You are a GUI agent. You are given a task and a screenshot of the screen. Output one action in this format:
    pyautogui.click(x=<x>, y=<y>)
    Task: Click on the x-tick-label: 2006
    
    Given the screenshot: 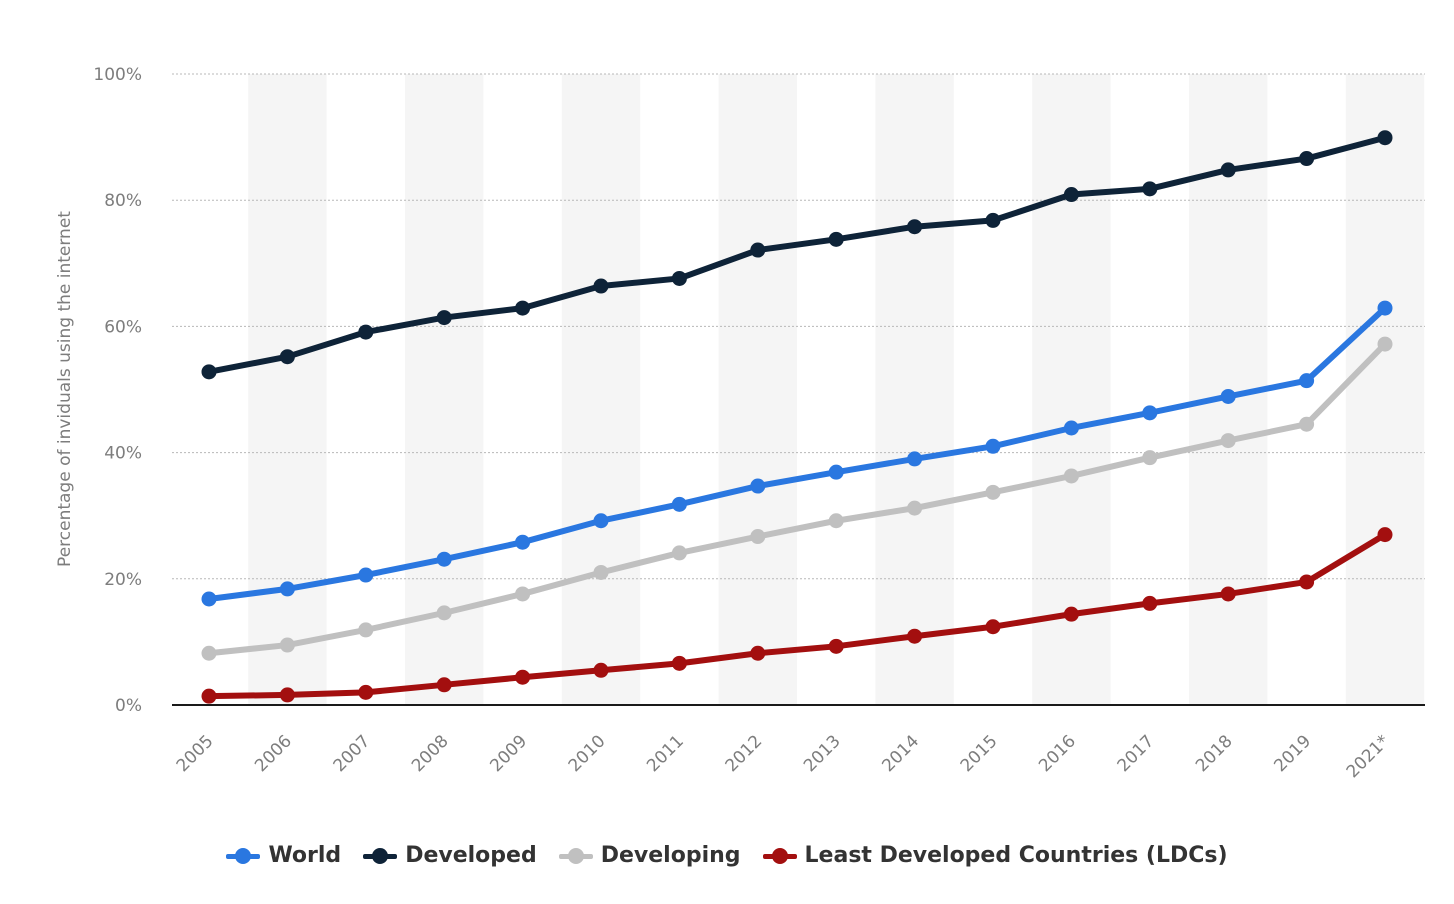 What is the action you would take?
    pyautogui.click(x=273, y=753)
    